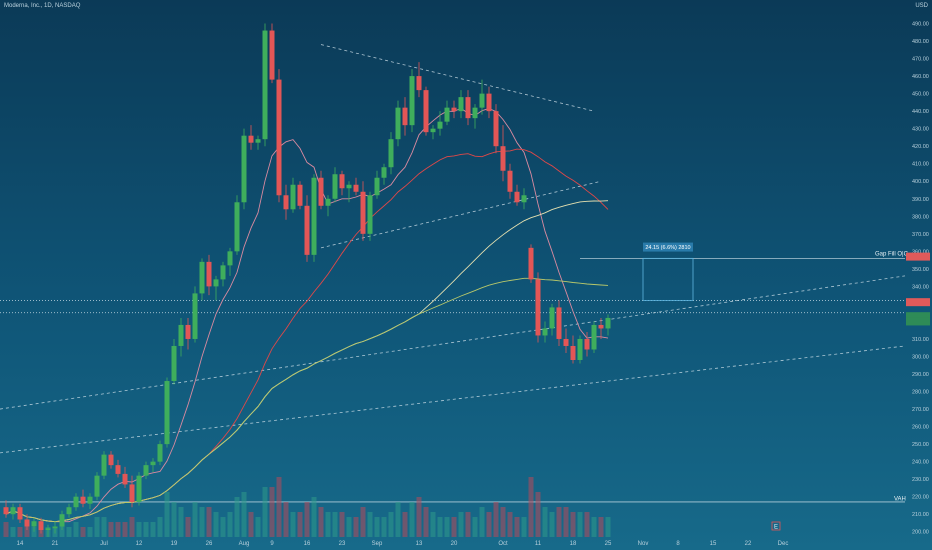 The image size is (932, 550). I want to click on measure-label: 24.15 (6.6%) 2810, so click(667, 248).